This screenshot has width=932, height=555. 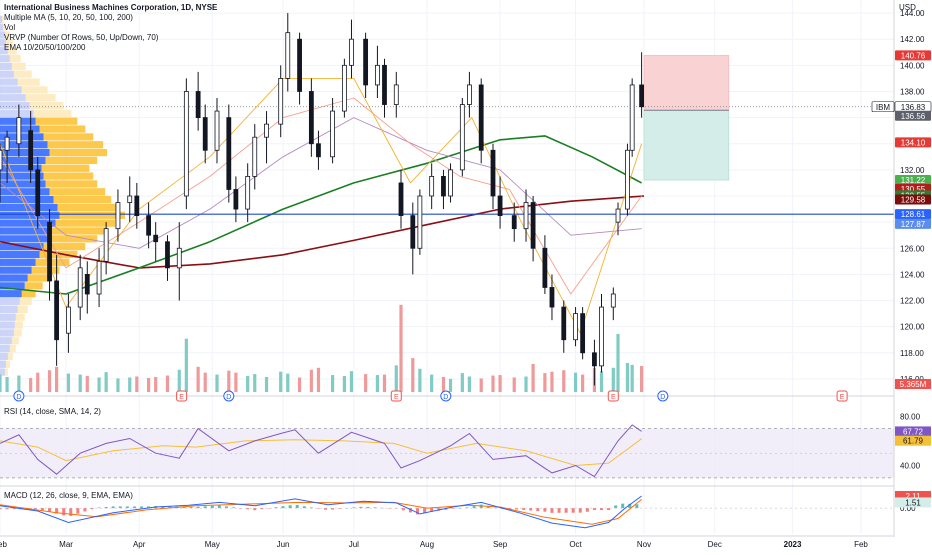 I want to click on indicator-label-ma: Multiple MA (5, 10, 20, 50, 100, 200), so click(x=68, y=17).